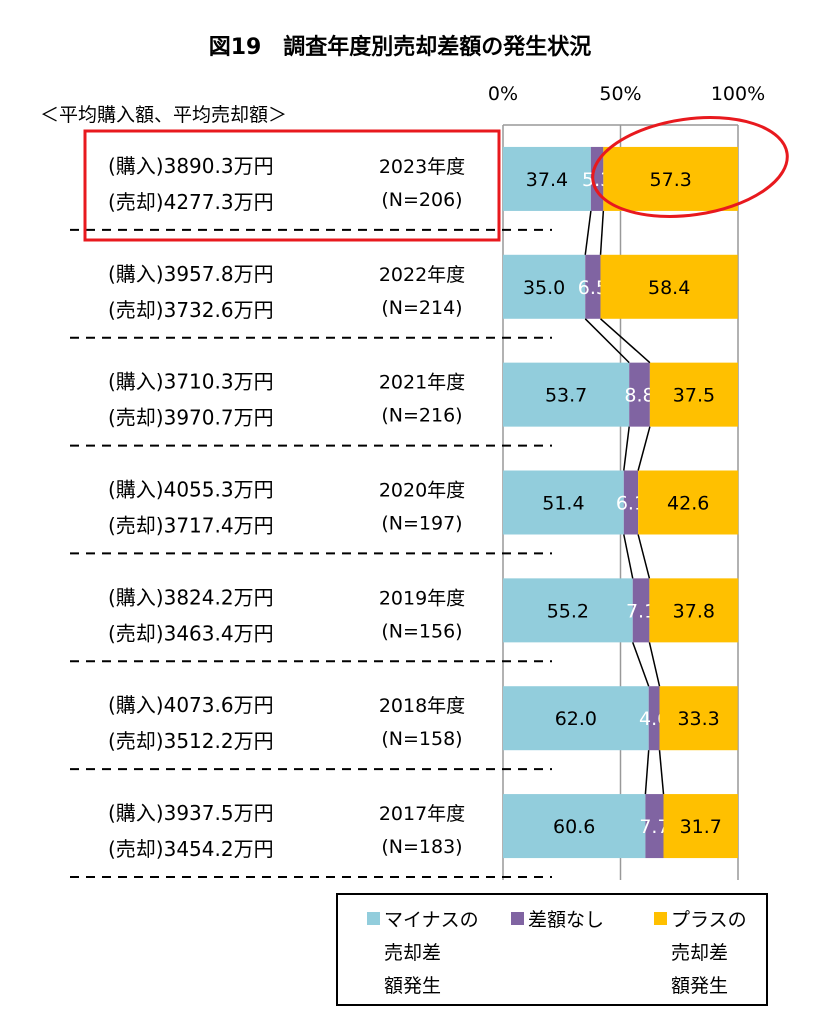 The image size is (814, 1024). I want to click on purchase-average-label: (購入)3710.3万円, so click(191, 382).